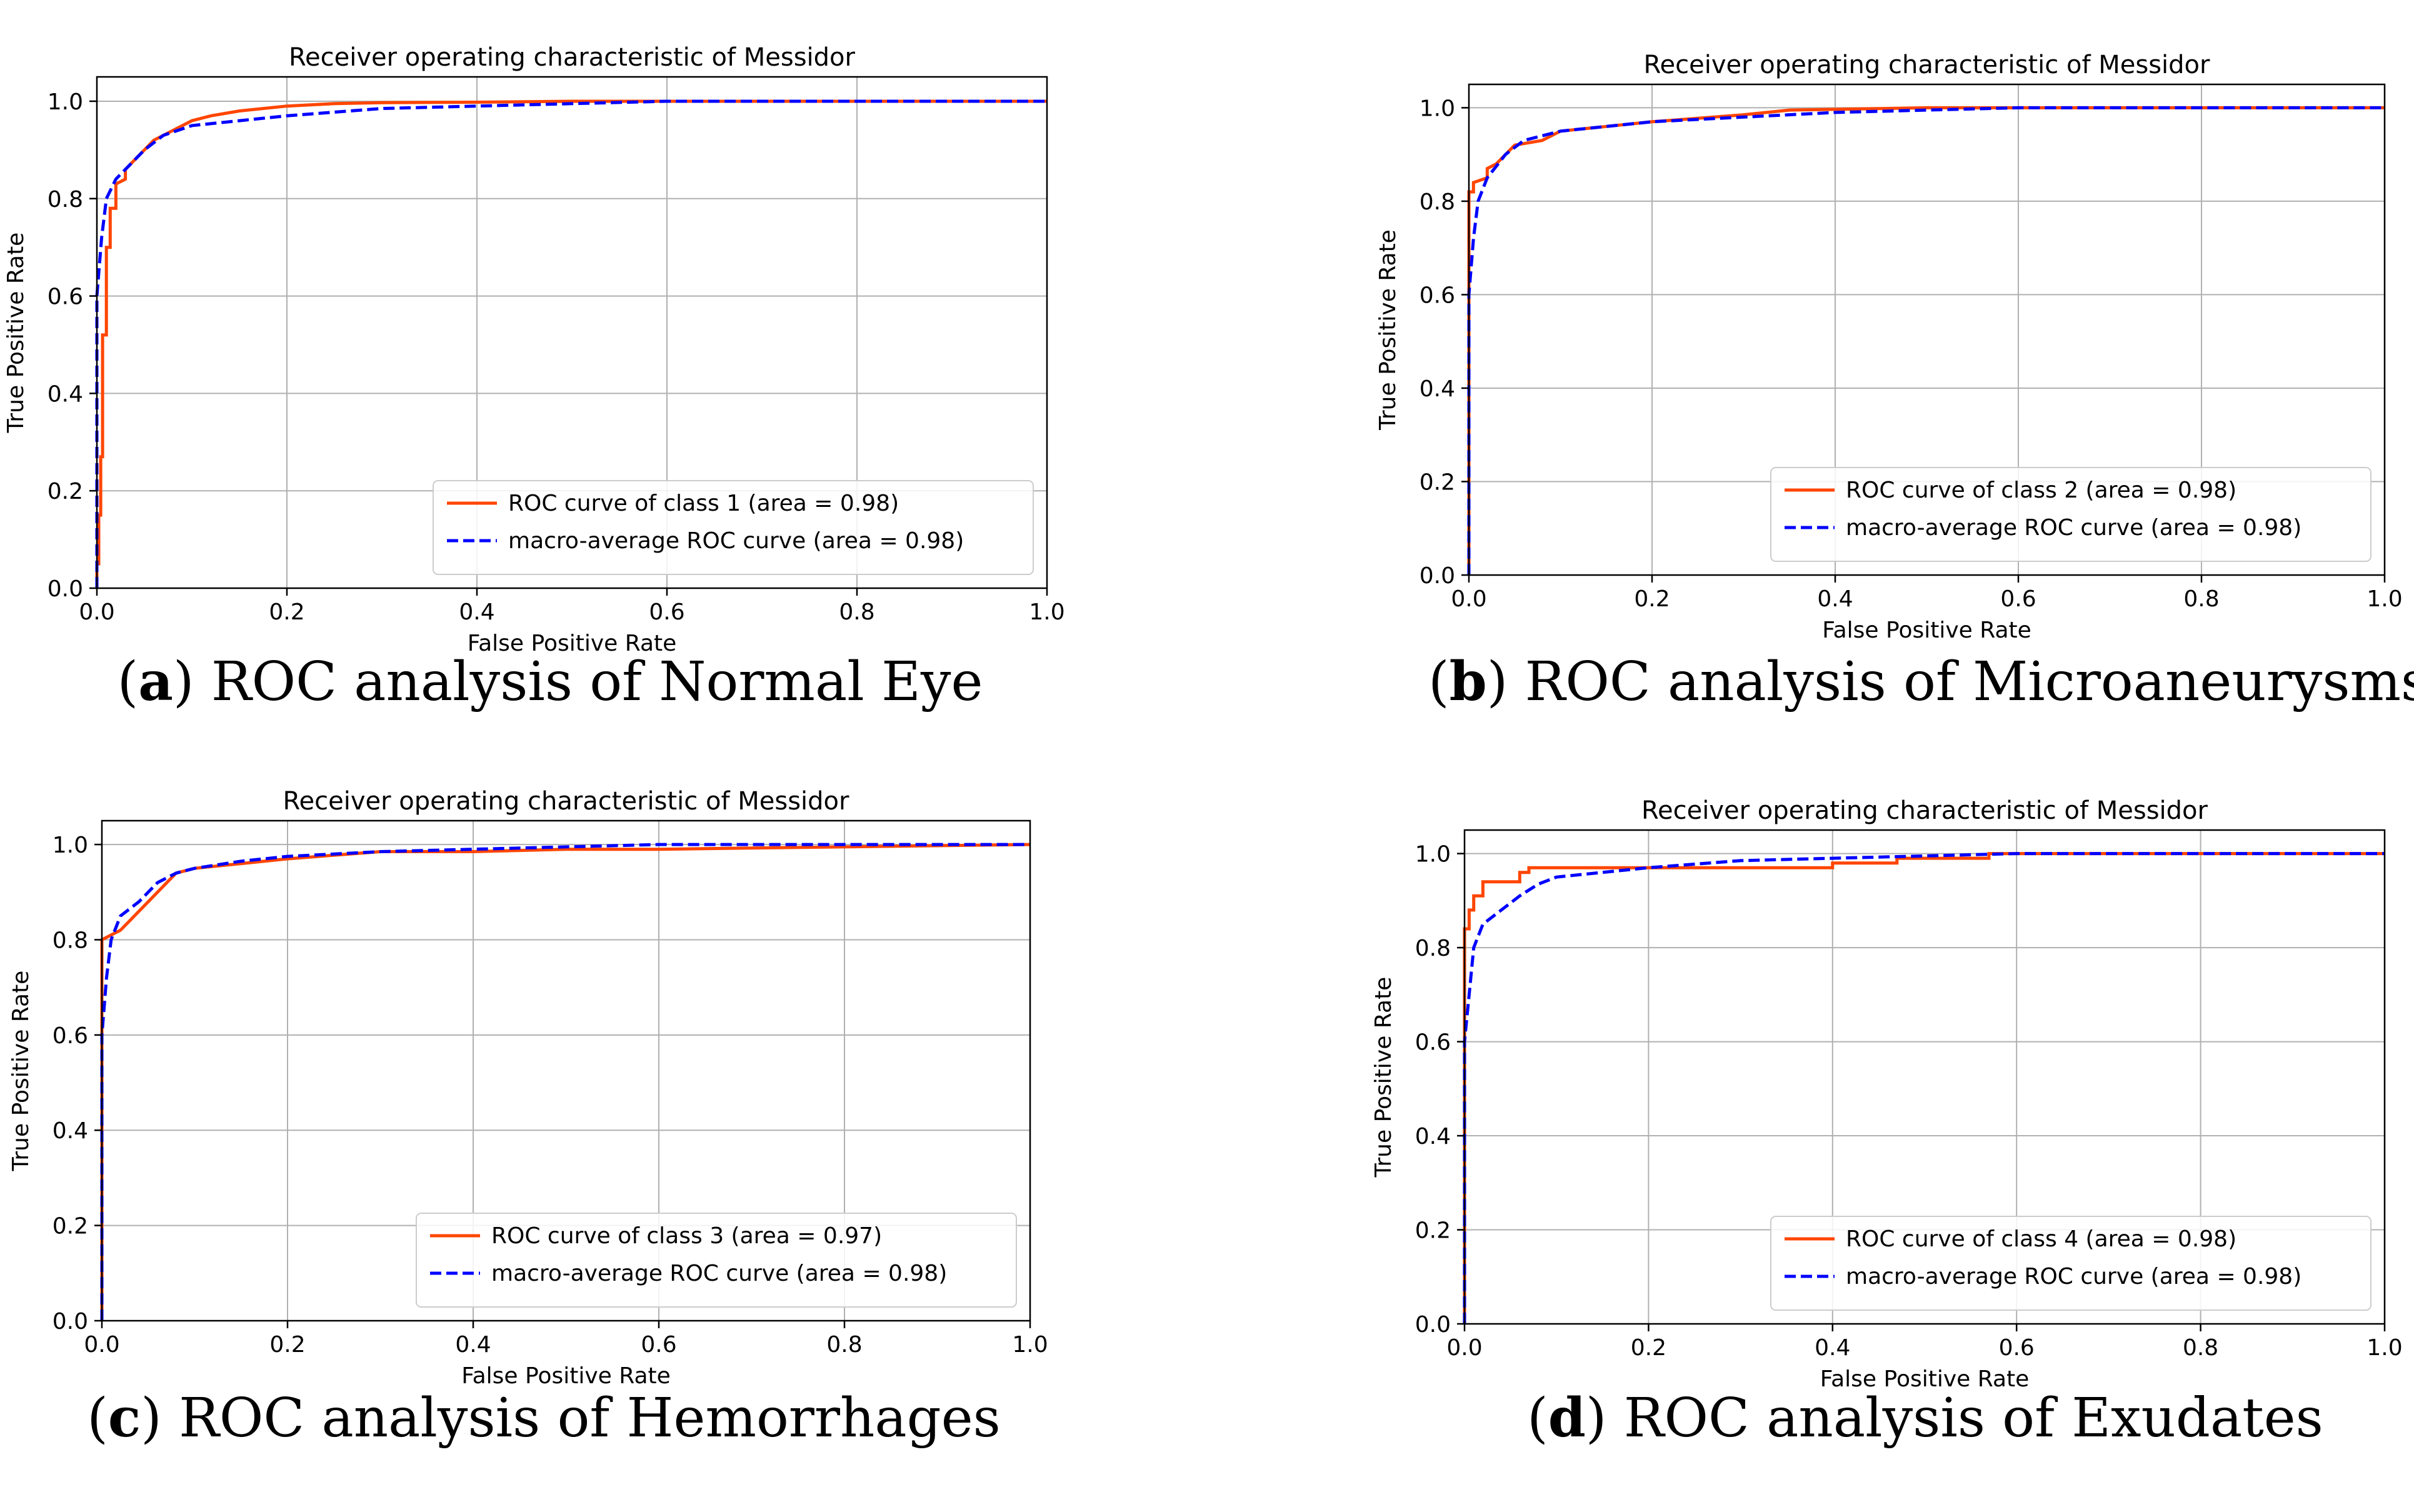  I want to click on caption-letter: d, so click(1567, 1417).